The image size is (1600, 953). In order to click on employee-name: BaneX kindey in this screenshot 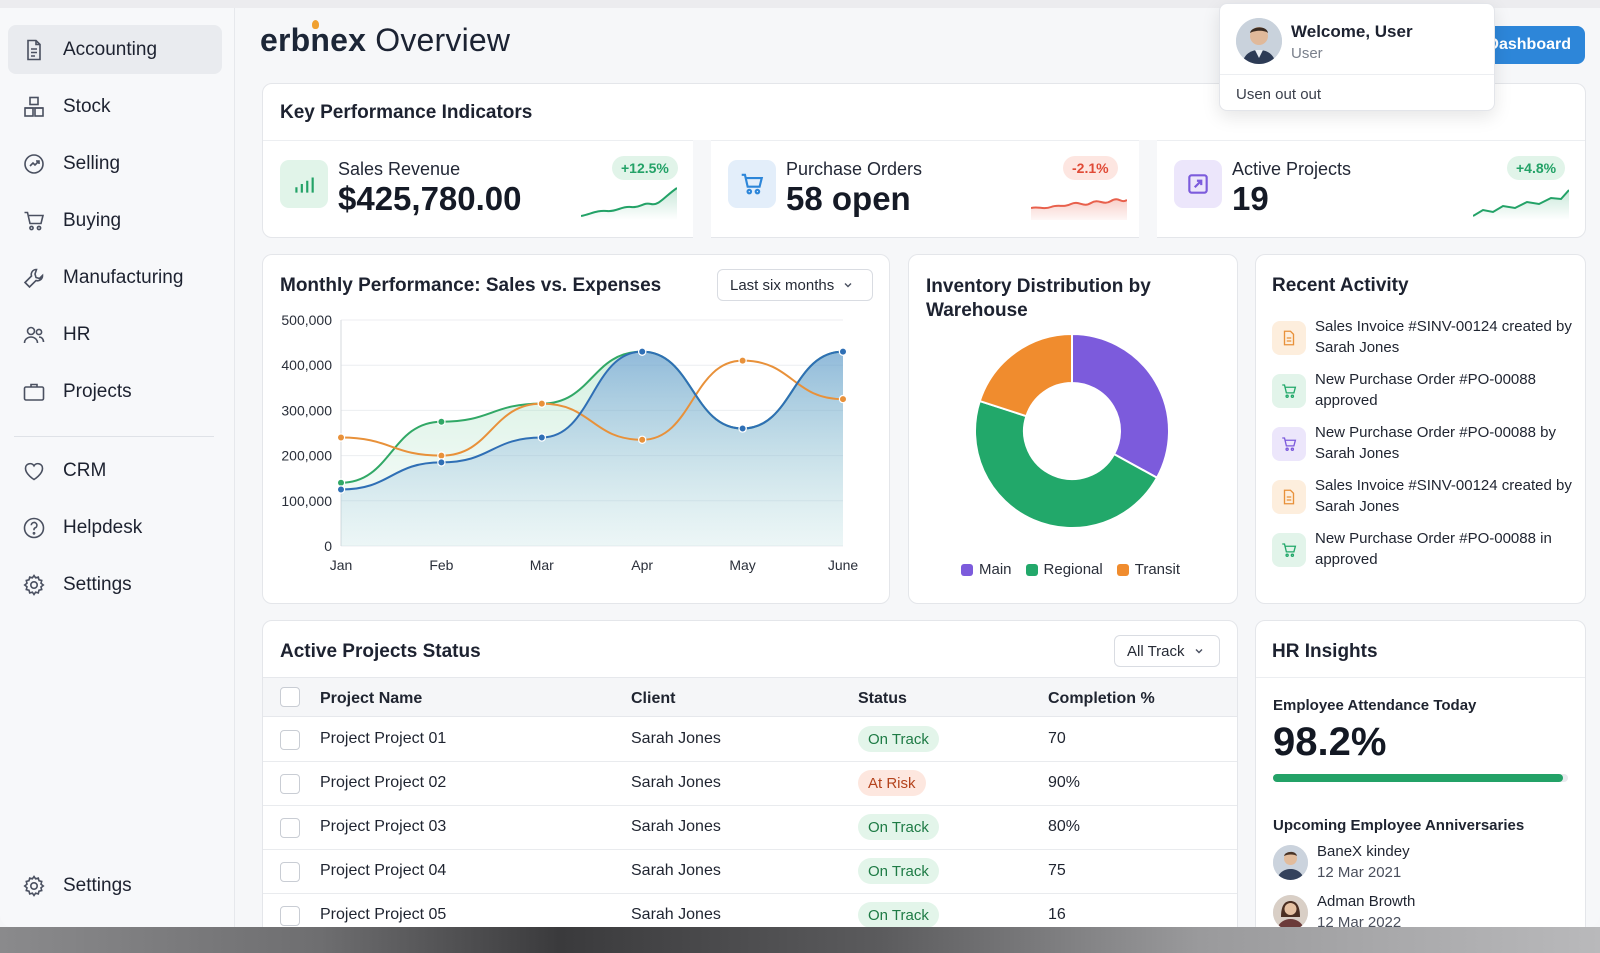, I will do `click(1363, 851)`.